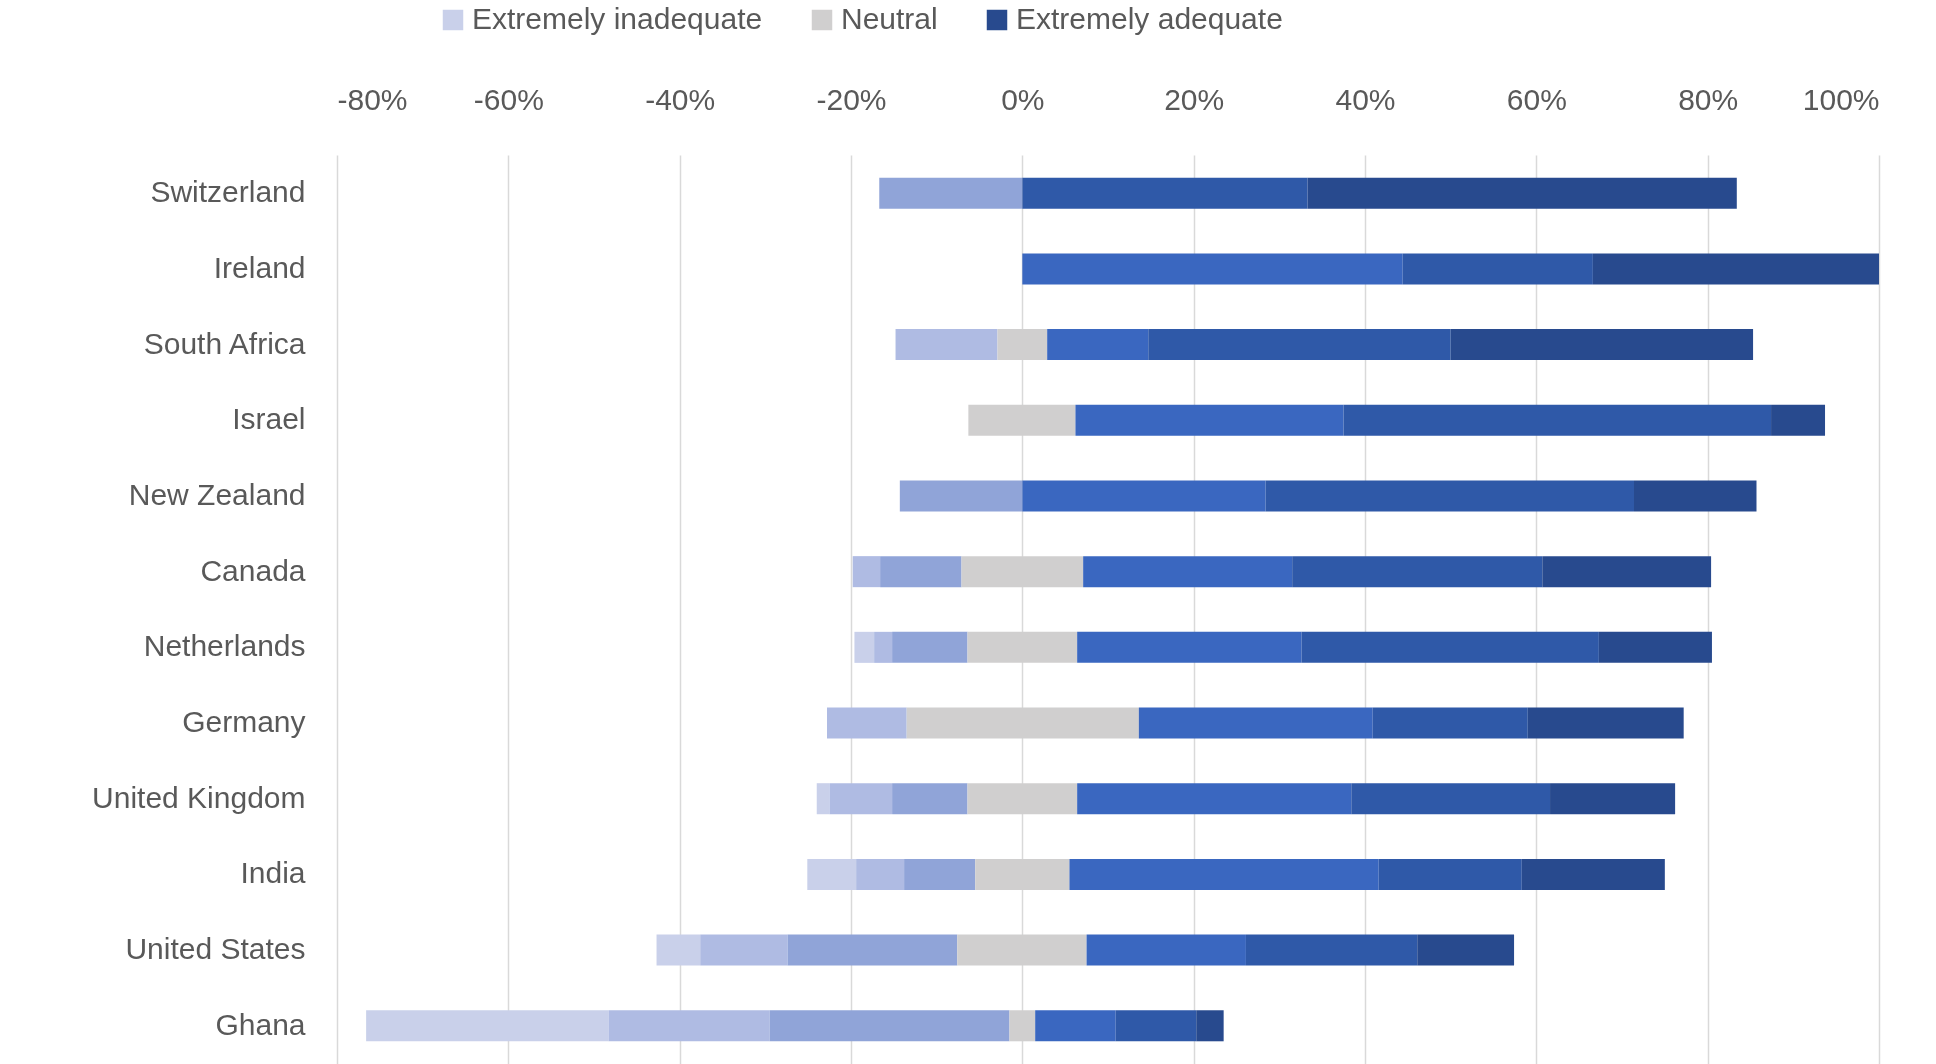  Describe the element at coordinates (259, 267) in the screenshot. I see `y-tick-label: Ireland` at that location.